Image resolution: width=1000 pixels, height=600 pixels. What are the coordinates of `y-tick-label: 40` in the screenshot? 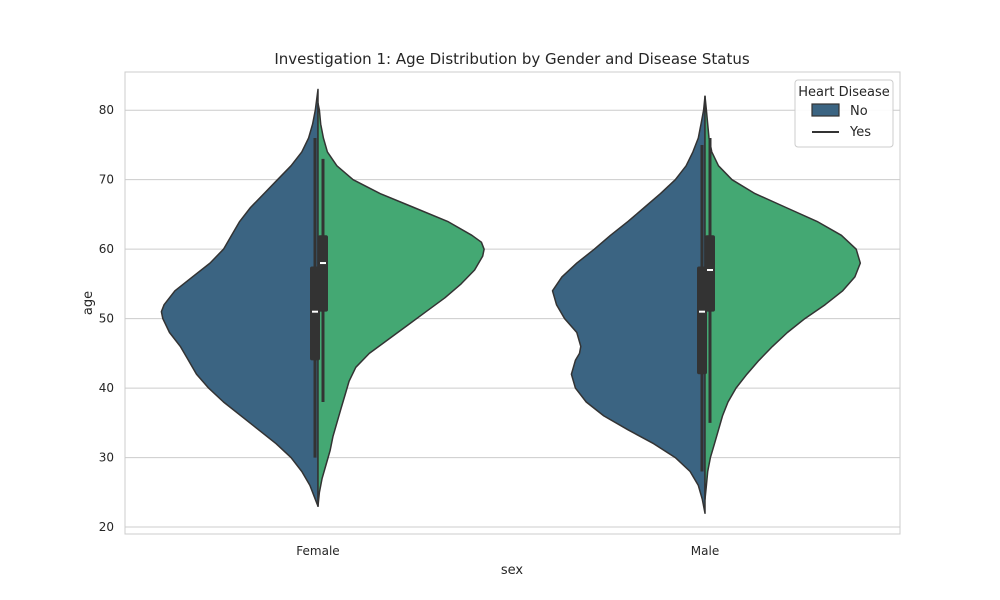 It's located at (106, 388).